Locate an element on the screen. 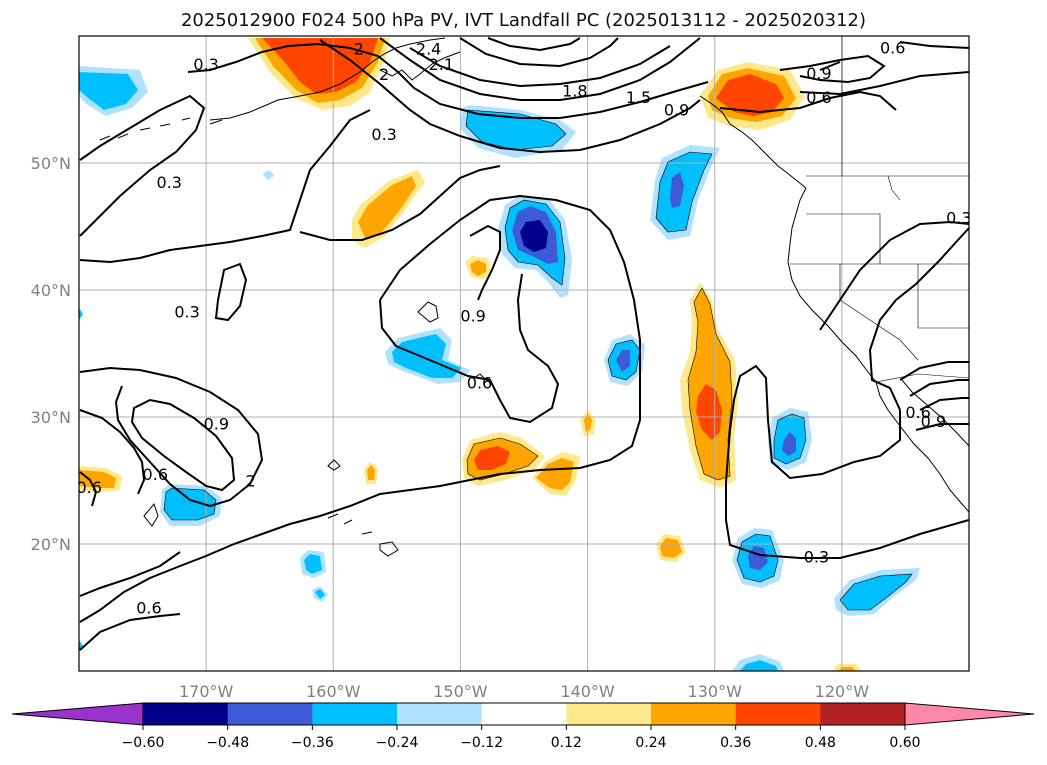  hawaiian-islands is located at coordinates (363, 535).